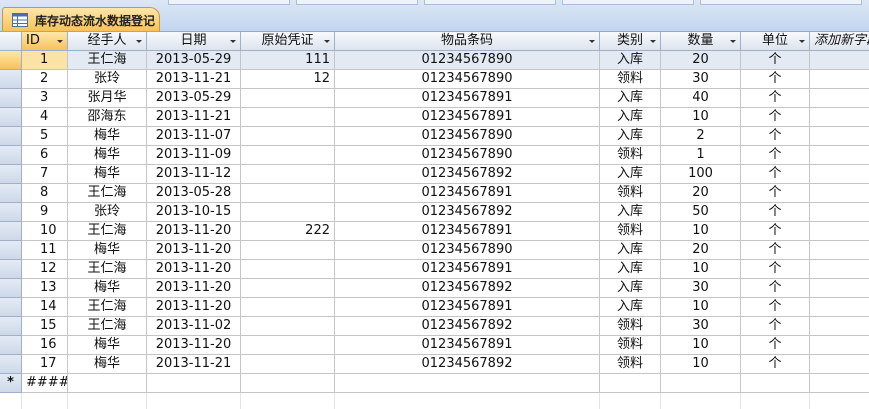  Describe the element at coordinates (701, 174) in the screenshot. I see `data-cell: 100` at that location.